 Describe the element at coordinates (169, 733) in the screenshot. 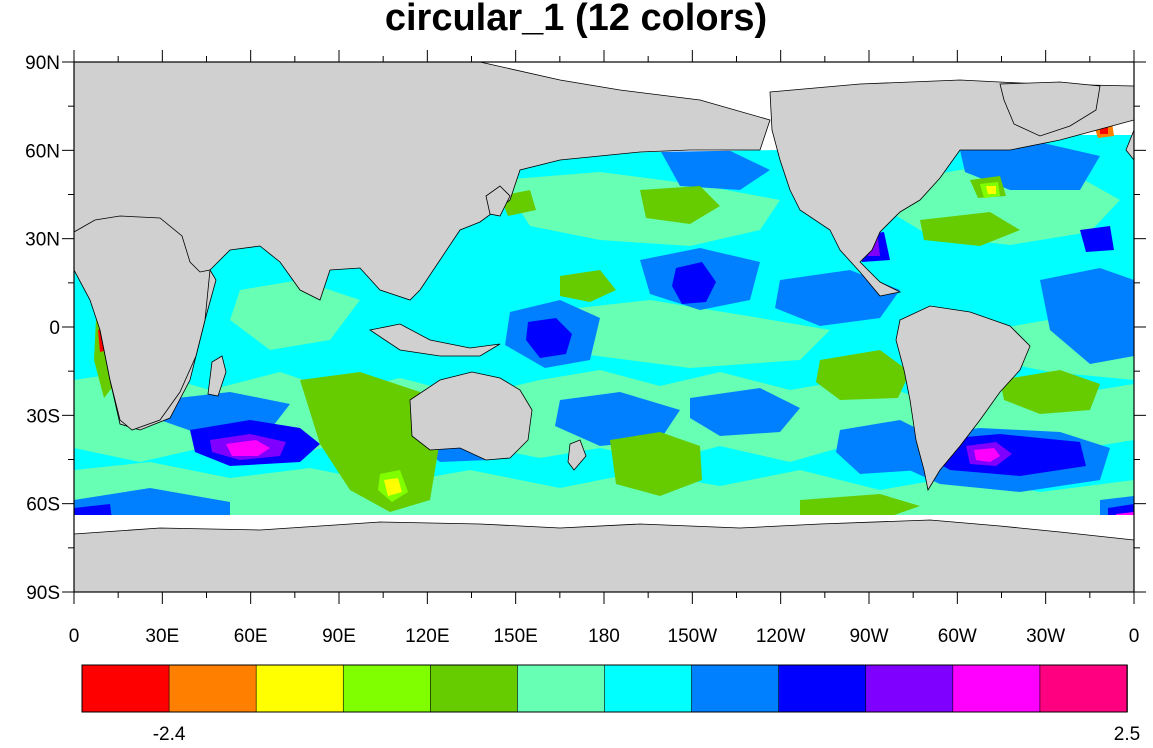

I see `colorbar-label: -2.4` at that location.